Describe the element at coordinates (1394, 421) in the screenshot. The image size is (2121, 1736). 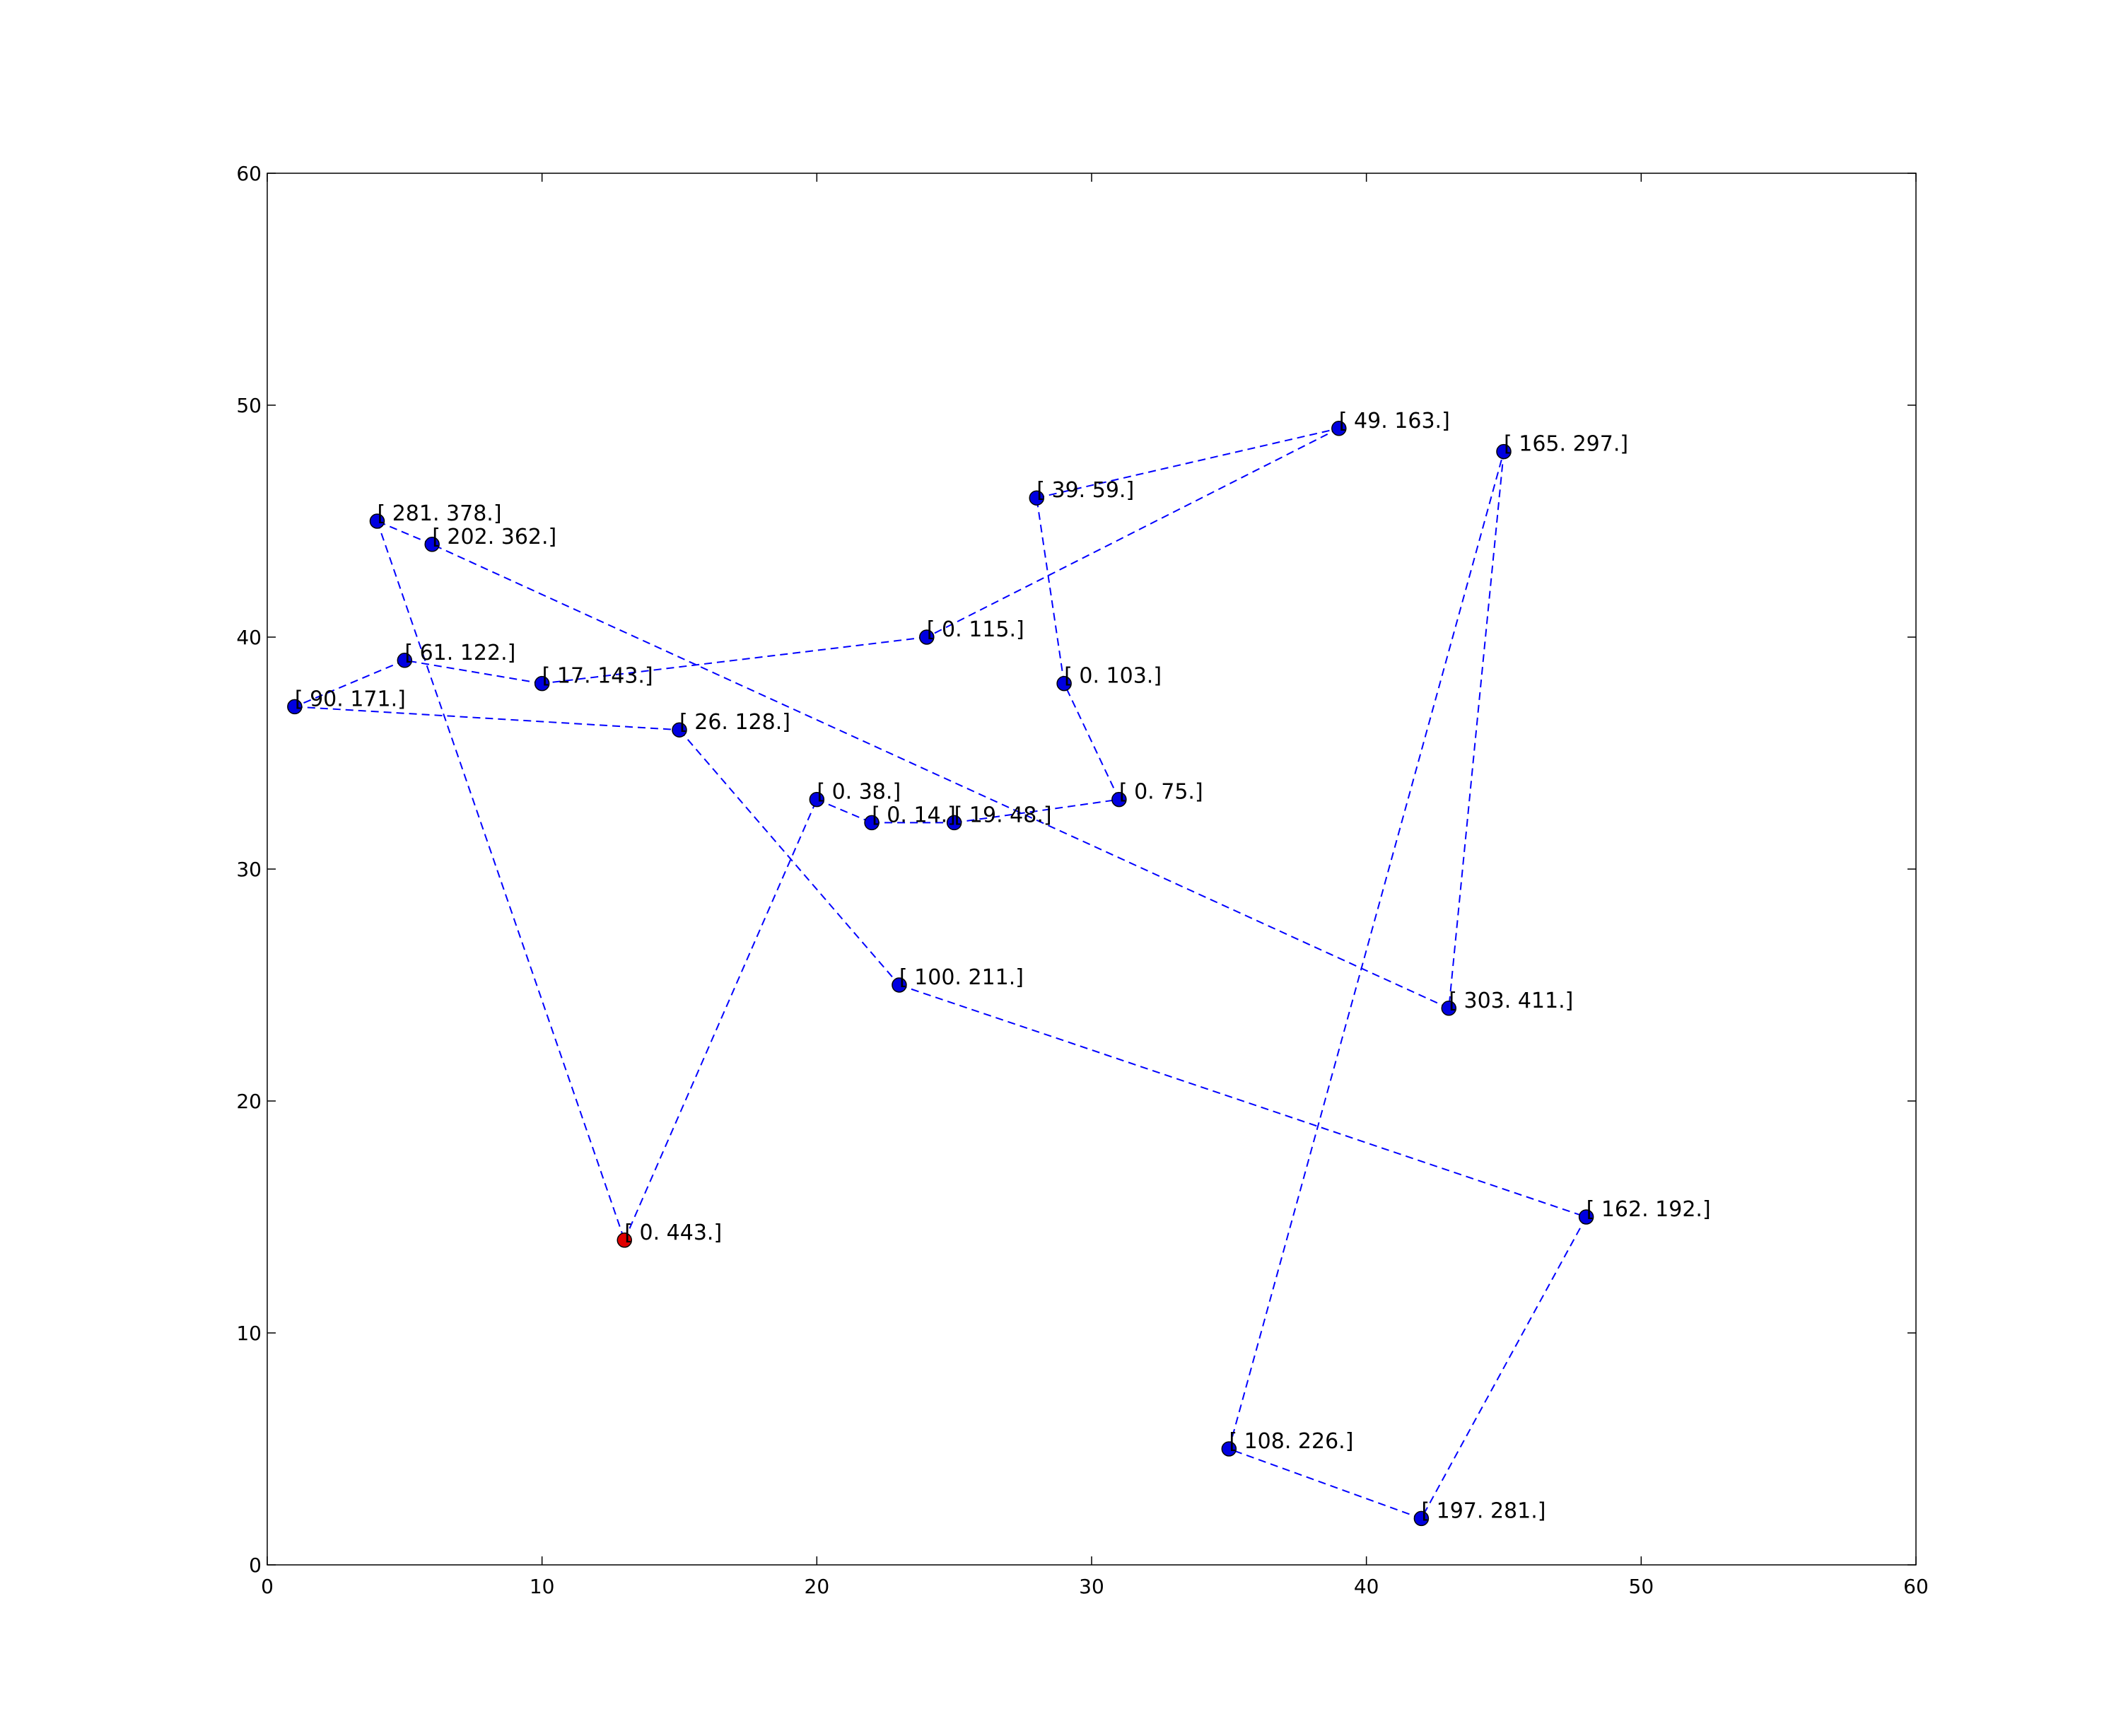
I see `point-label: [ 49. 163.]` at that location.